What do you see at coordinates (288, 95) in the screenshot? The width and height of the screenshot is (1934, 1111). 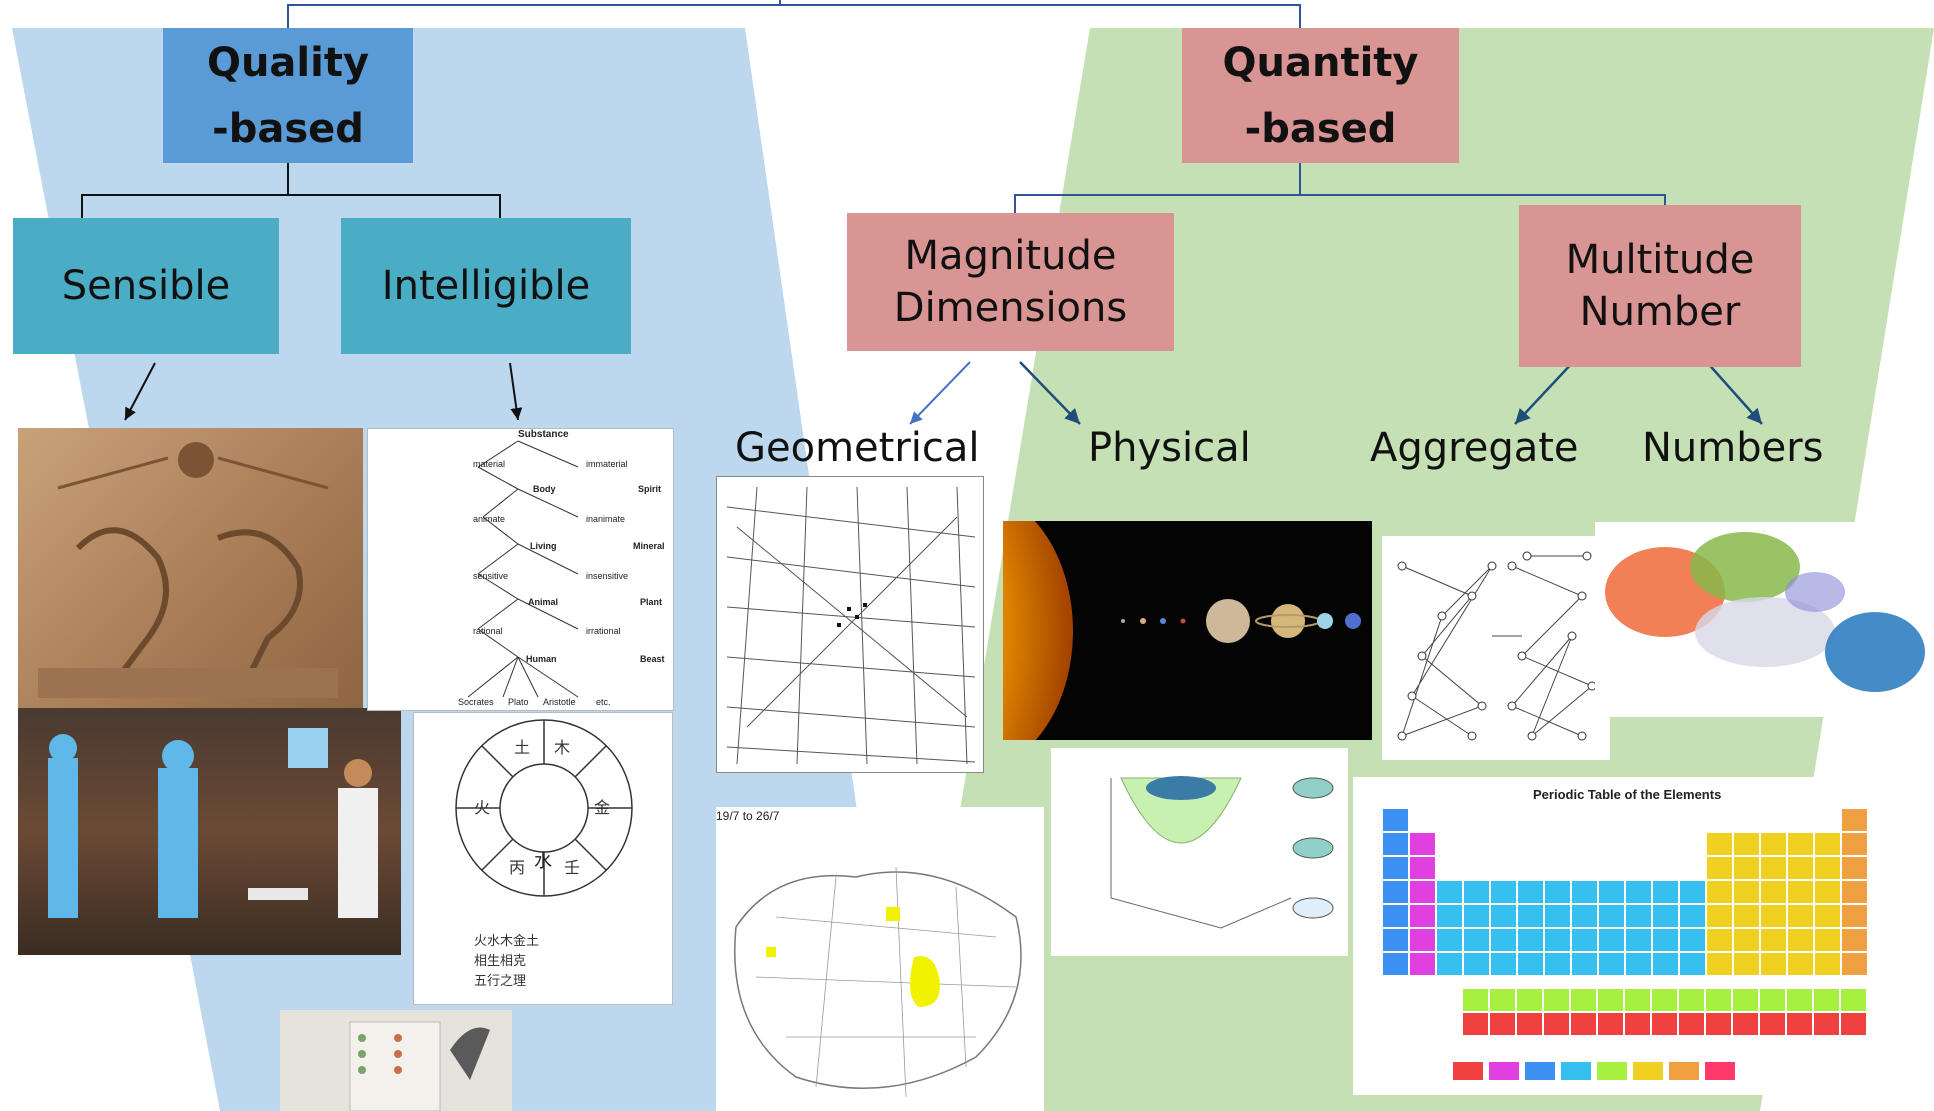 I see `quality-based-label: Quality -based` at bounding box center [288, 95].